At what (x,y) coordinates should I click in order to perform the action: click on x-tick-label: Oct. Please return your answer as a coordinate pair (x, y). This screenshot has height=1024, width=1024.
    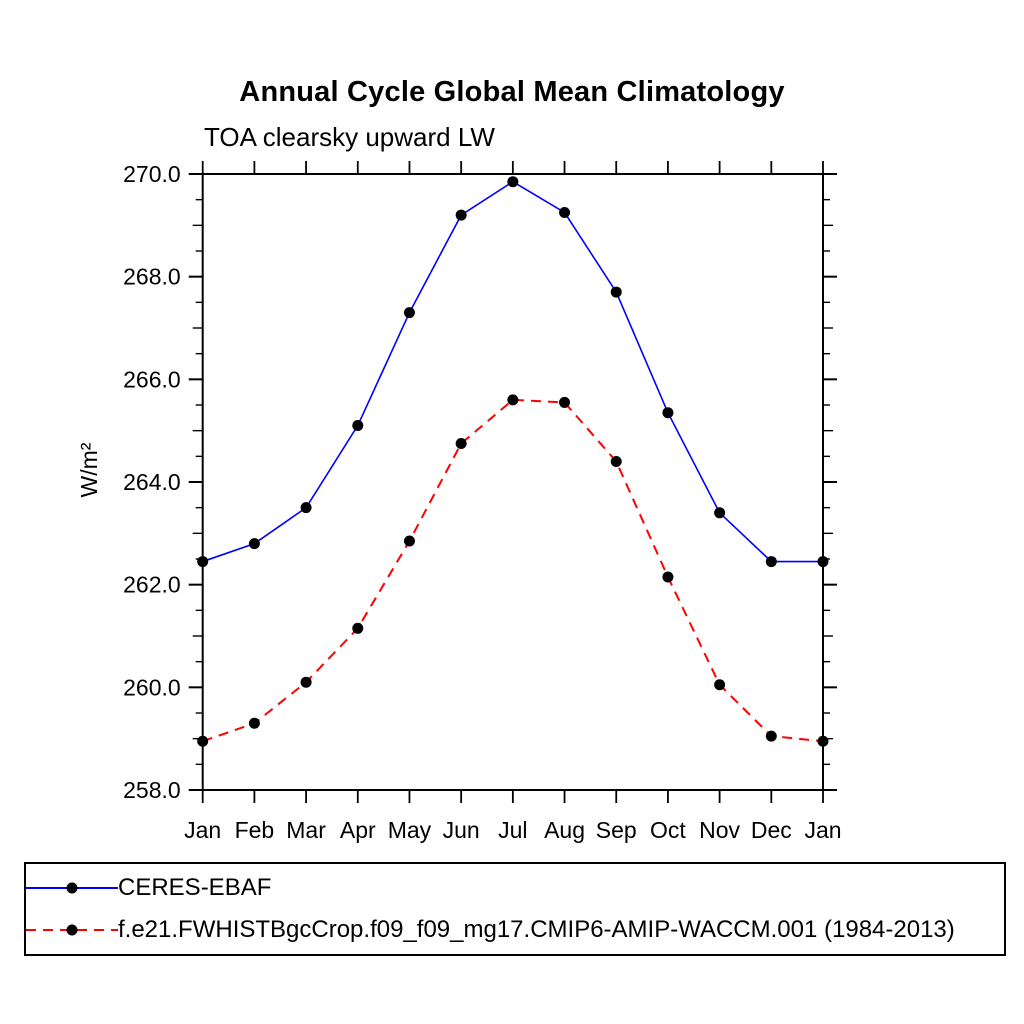
    Looking at the image, I should click on (668, 830).